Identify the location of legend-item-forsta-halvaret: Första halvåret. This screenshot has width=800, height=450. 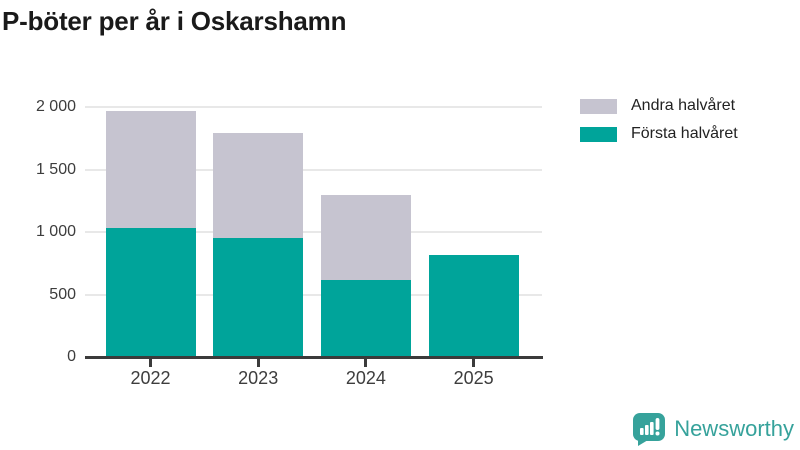
(659, 134).